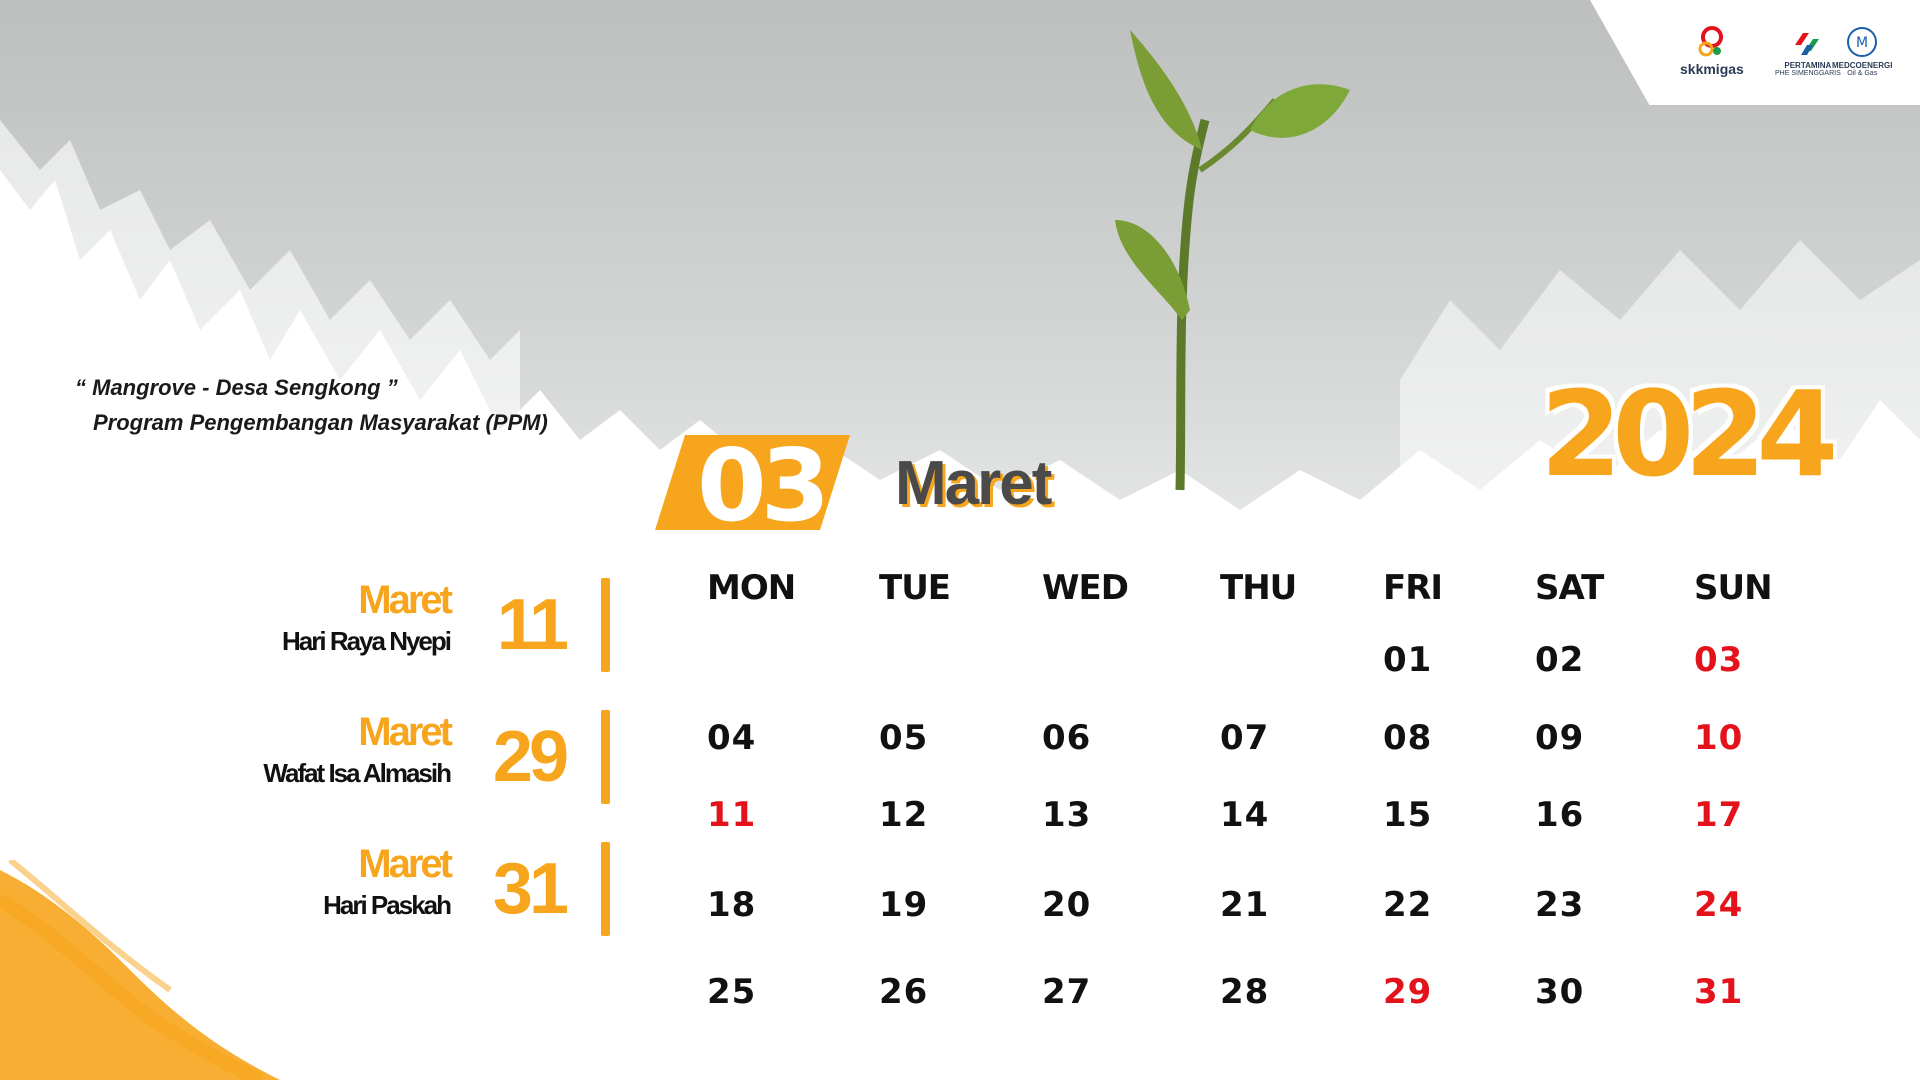 The width and height of the screenshot is (1920, 1085). Describe the element at coordinates (1733, 588) in the screenshot. I see `weekday-header-sun: SUN` at that location.